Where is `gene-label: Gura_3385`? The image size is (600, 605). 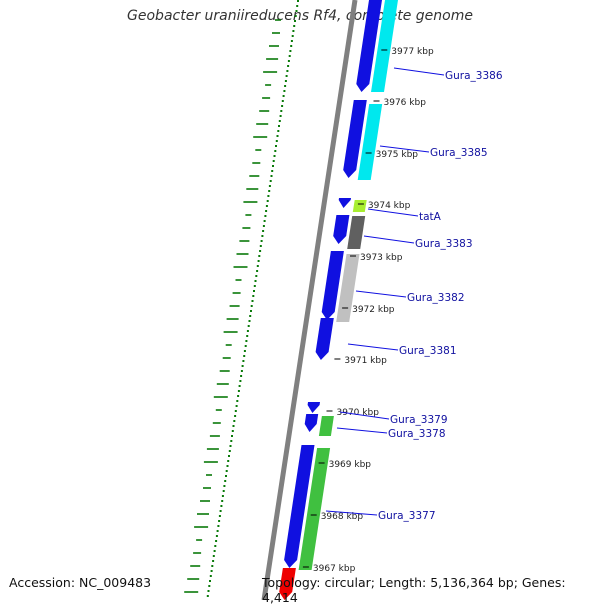 gene-label: Gura_3385 is located at coordinates (459, 153).